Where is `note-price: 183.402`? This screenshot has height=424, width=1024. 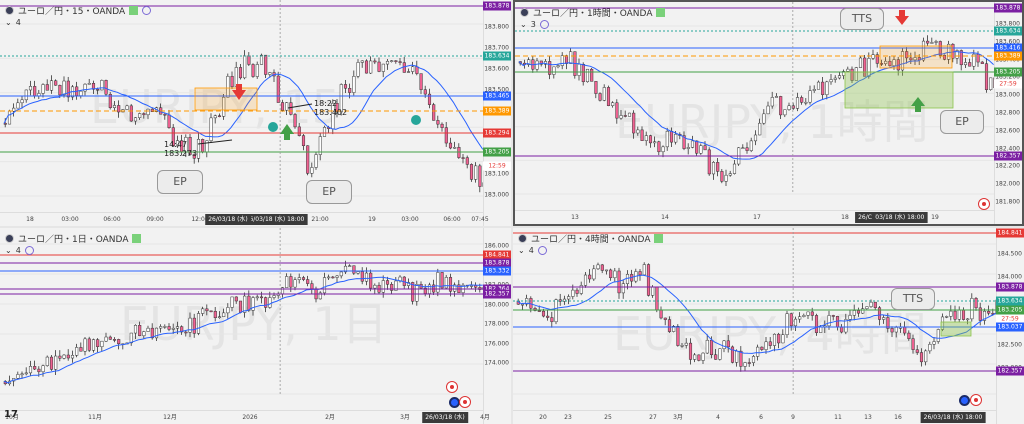
note-price: 183.402 is located at coordinates (331, 112).